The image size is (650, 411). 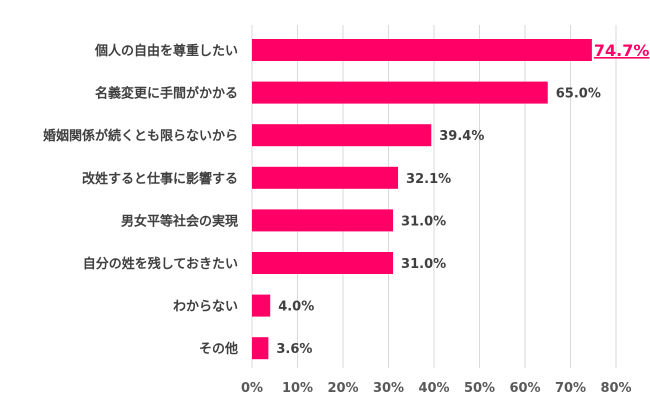 I want to click on x-tick-label: 40%, so click(x=433, y=388).